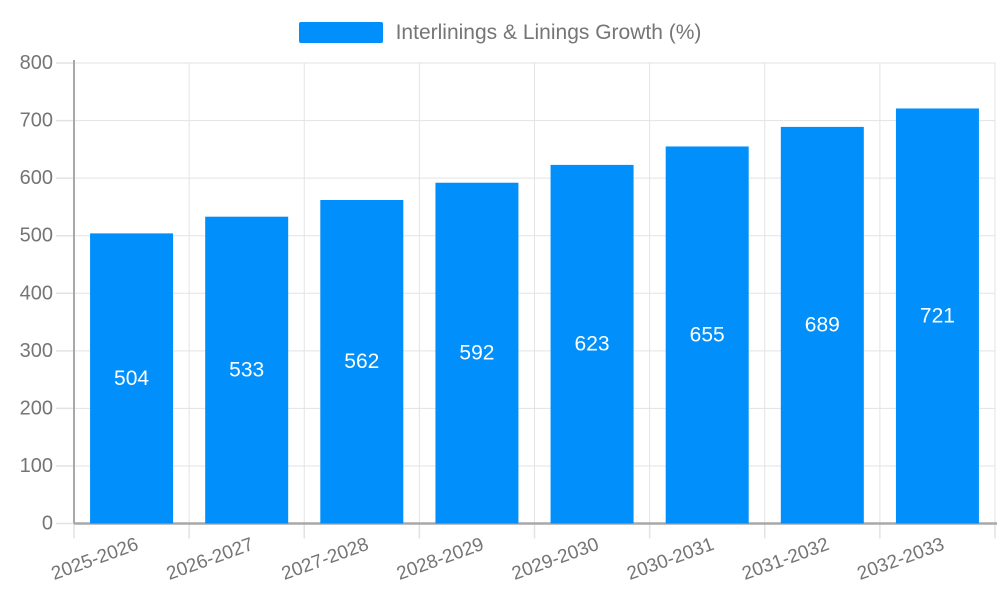  Describe the element at coordinates (548, 32) in the screenshot. I see `legend-label: Interlinings & Linings Growth (%)` at that location.